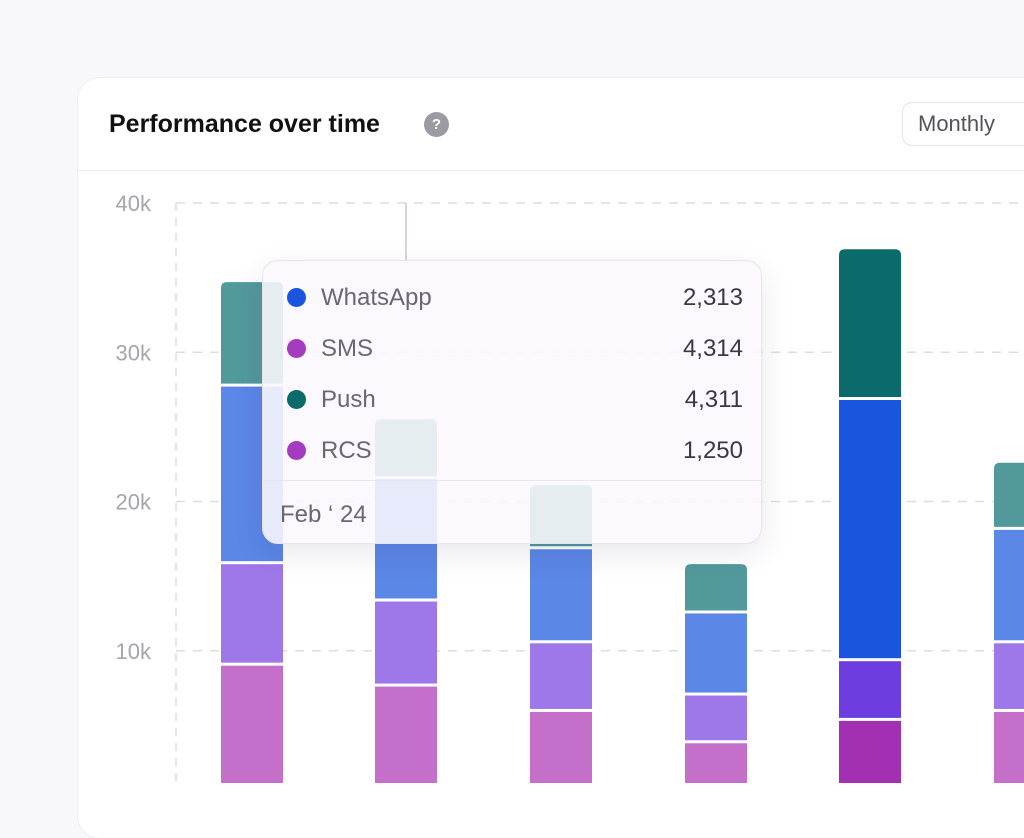  What do you see at coordinates (134, 203) in the screenshot?
I see `y-tick-label: 40k` at bounding box center [134, 203].